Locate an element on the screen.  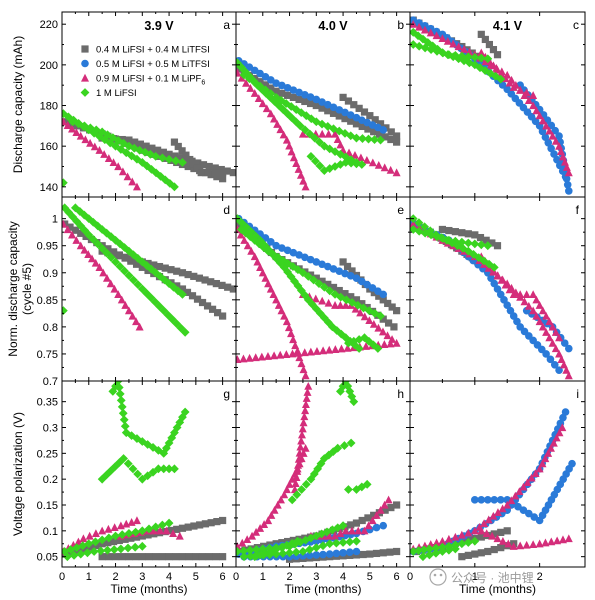
watermark-icon-dot is located at coordinates (435, 575).